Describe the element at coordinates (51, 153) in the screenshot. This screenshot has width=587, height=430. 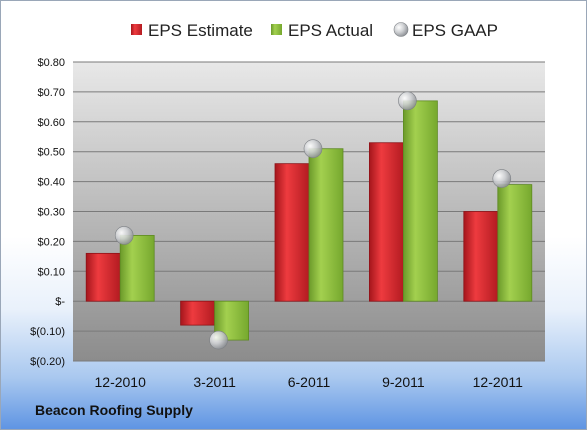
I see `y-tick-label: $0.50` at that location.